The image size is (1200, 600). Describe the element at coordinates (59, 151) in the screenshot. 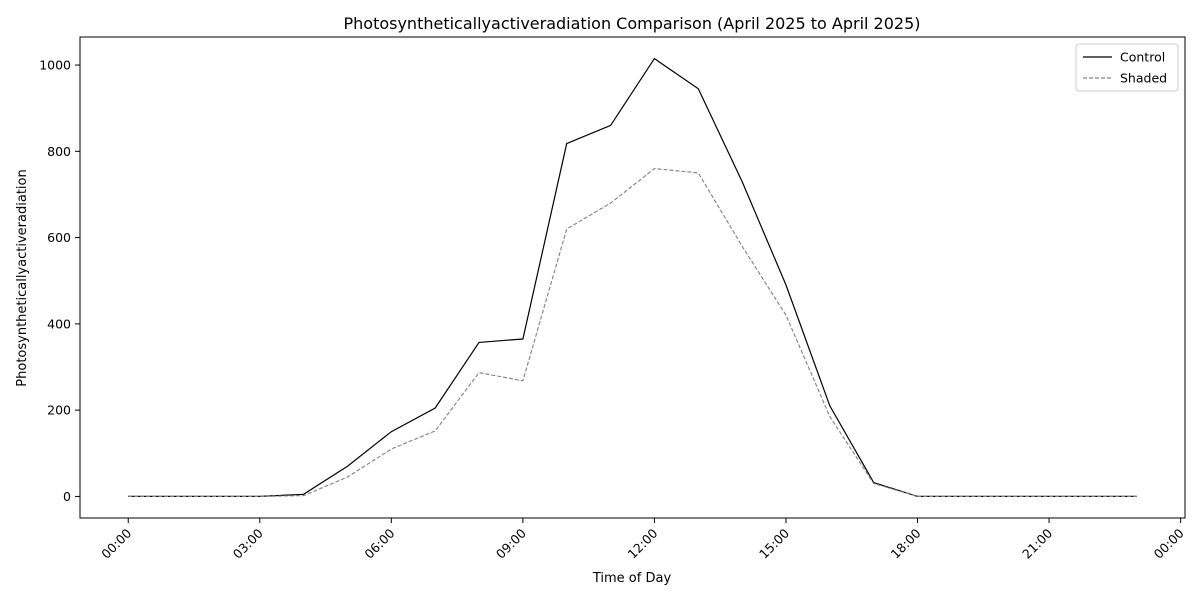

I see `y-tick-label: 800` at that location.